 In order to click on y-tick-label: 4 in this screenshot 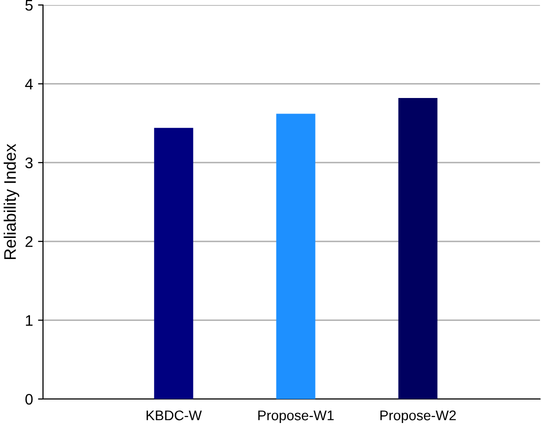, I will do `click(29, 84)`.